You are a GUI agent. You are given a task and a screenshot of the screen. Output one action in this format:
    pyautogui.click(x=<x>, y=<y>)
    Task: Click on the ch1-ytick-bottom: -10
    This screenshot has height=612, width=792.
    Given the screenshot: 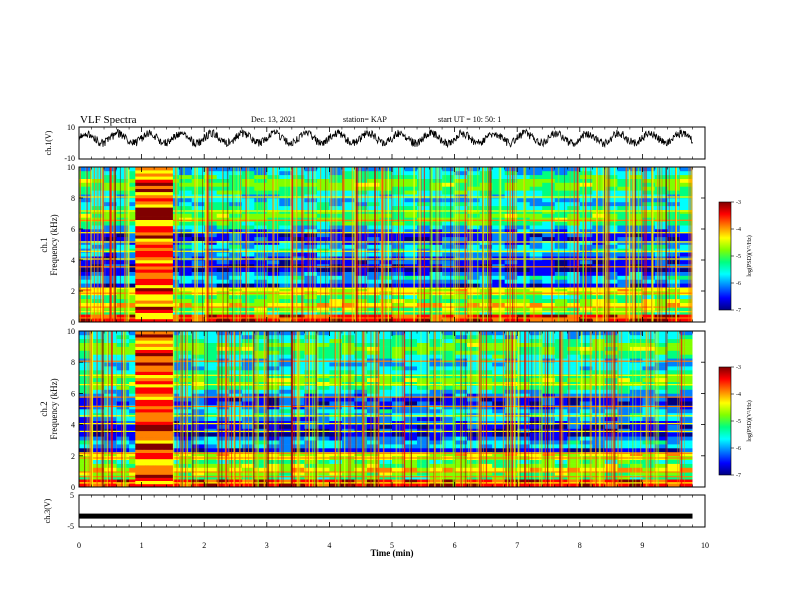 What is the action you would take?
    pyautogui.click(x=69, y=158)
    